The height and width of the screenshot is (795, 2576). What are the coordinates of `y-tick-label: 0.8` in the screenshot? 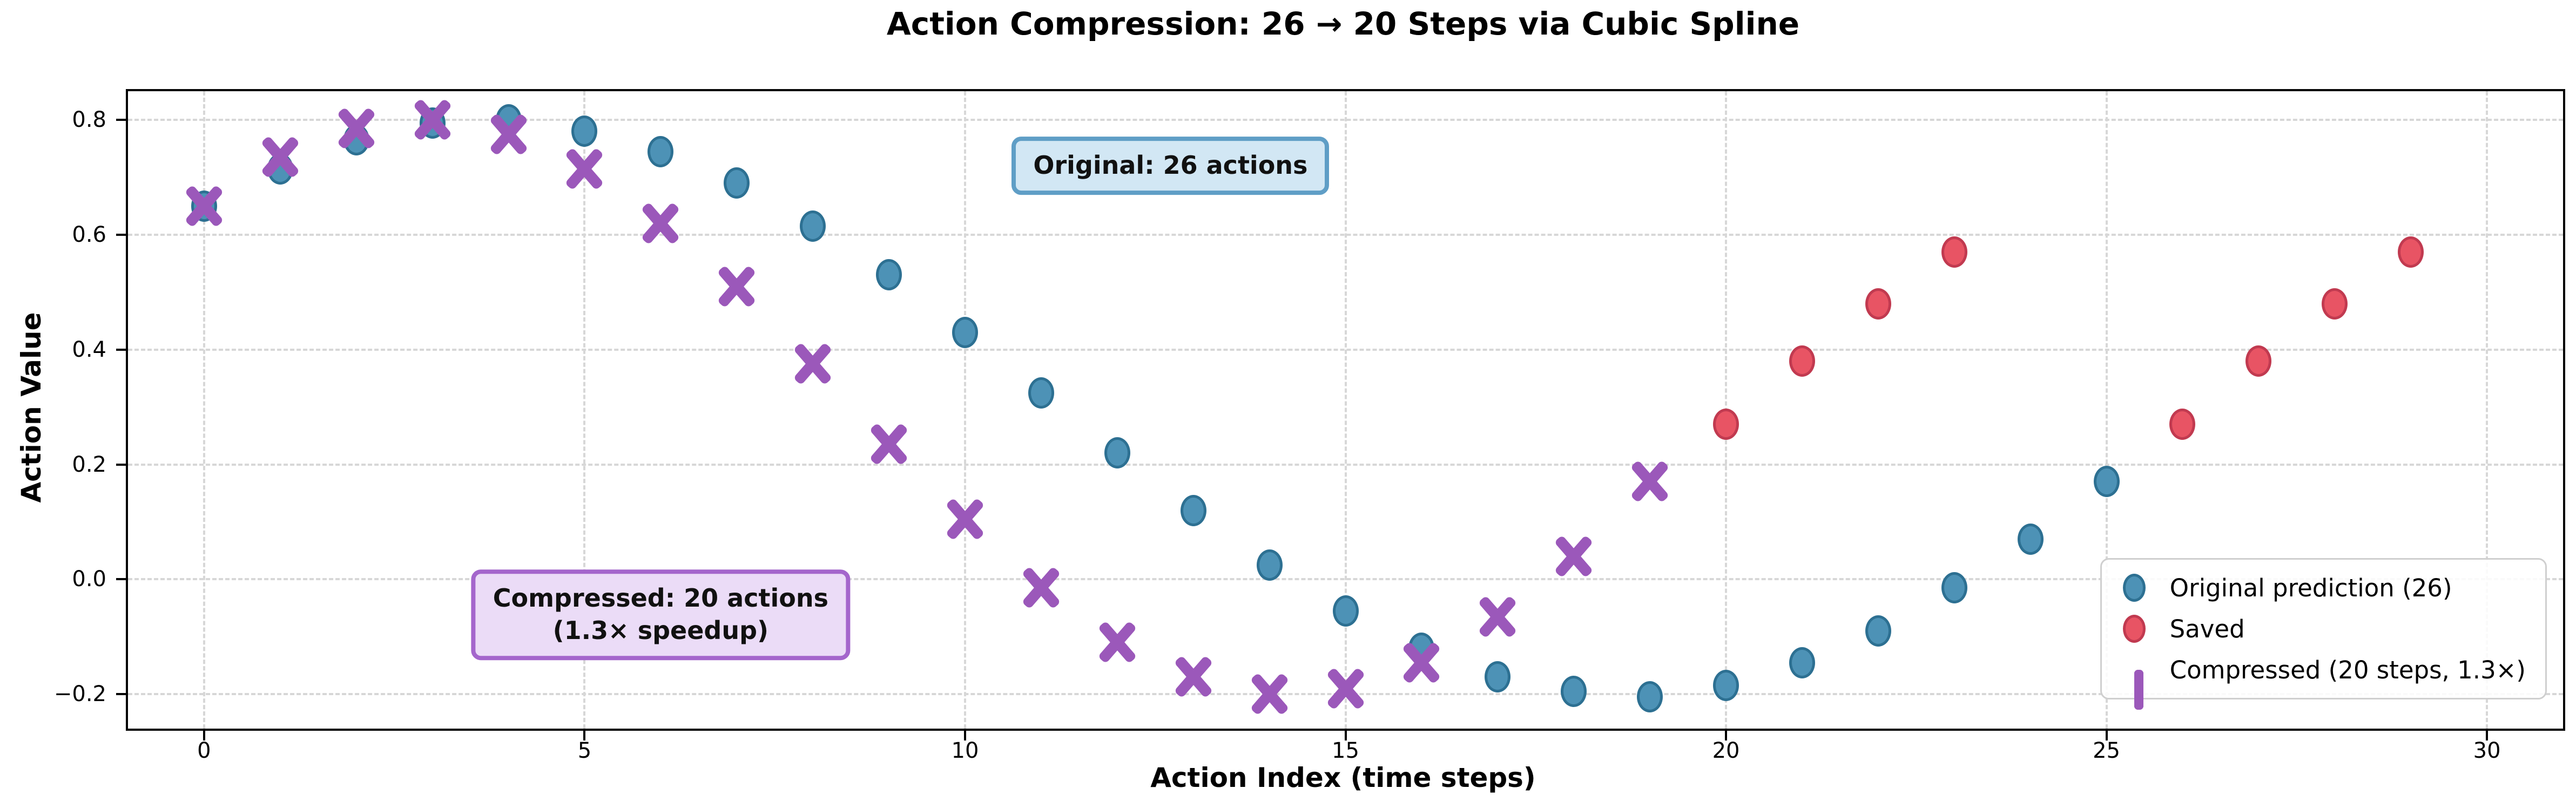 It's located at (89, 120).